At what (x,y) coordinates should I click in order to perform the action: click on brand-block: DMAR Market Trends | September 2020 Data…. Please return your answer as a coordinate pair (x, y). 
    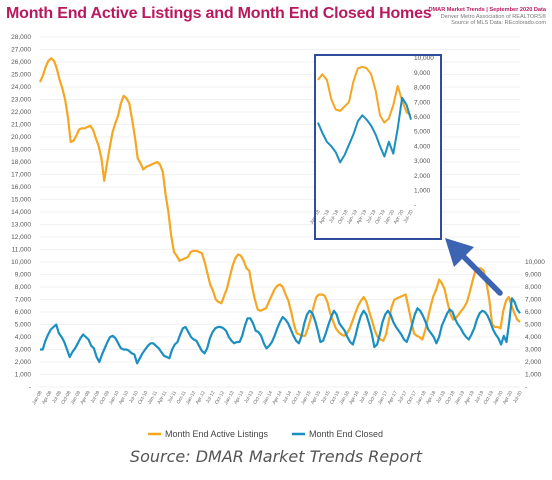
    Looking at the image, I should click on (487, 17).